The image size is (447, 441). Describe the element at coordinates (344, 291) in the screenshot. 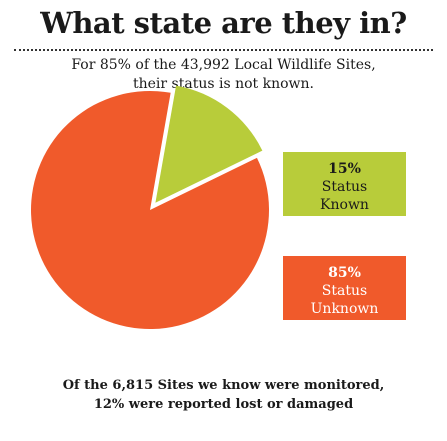

I see `label-unknown-line-1: Status` at that location.